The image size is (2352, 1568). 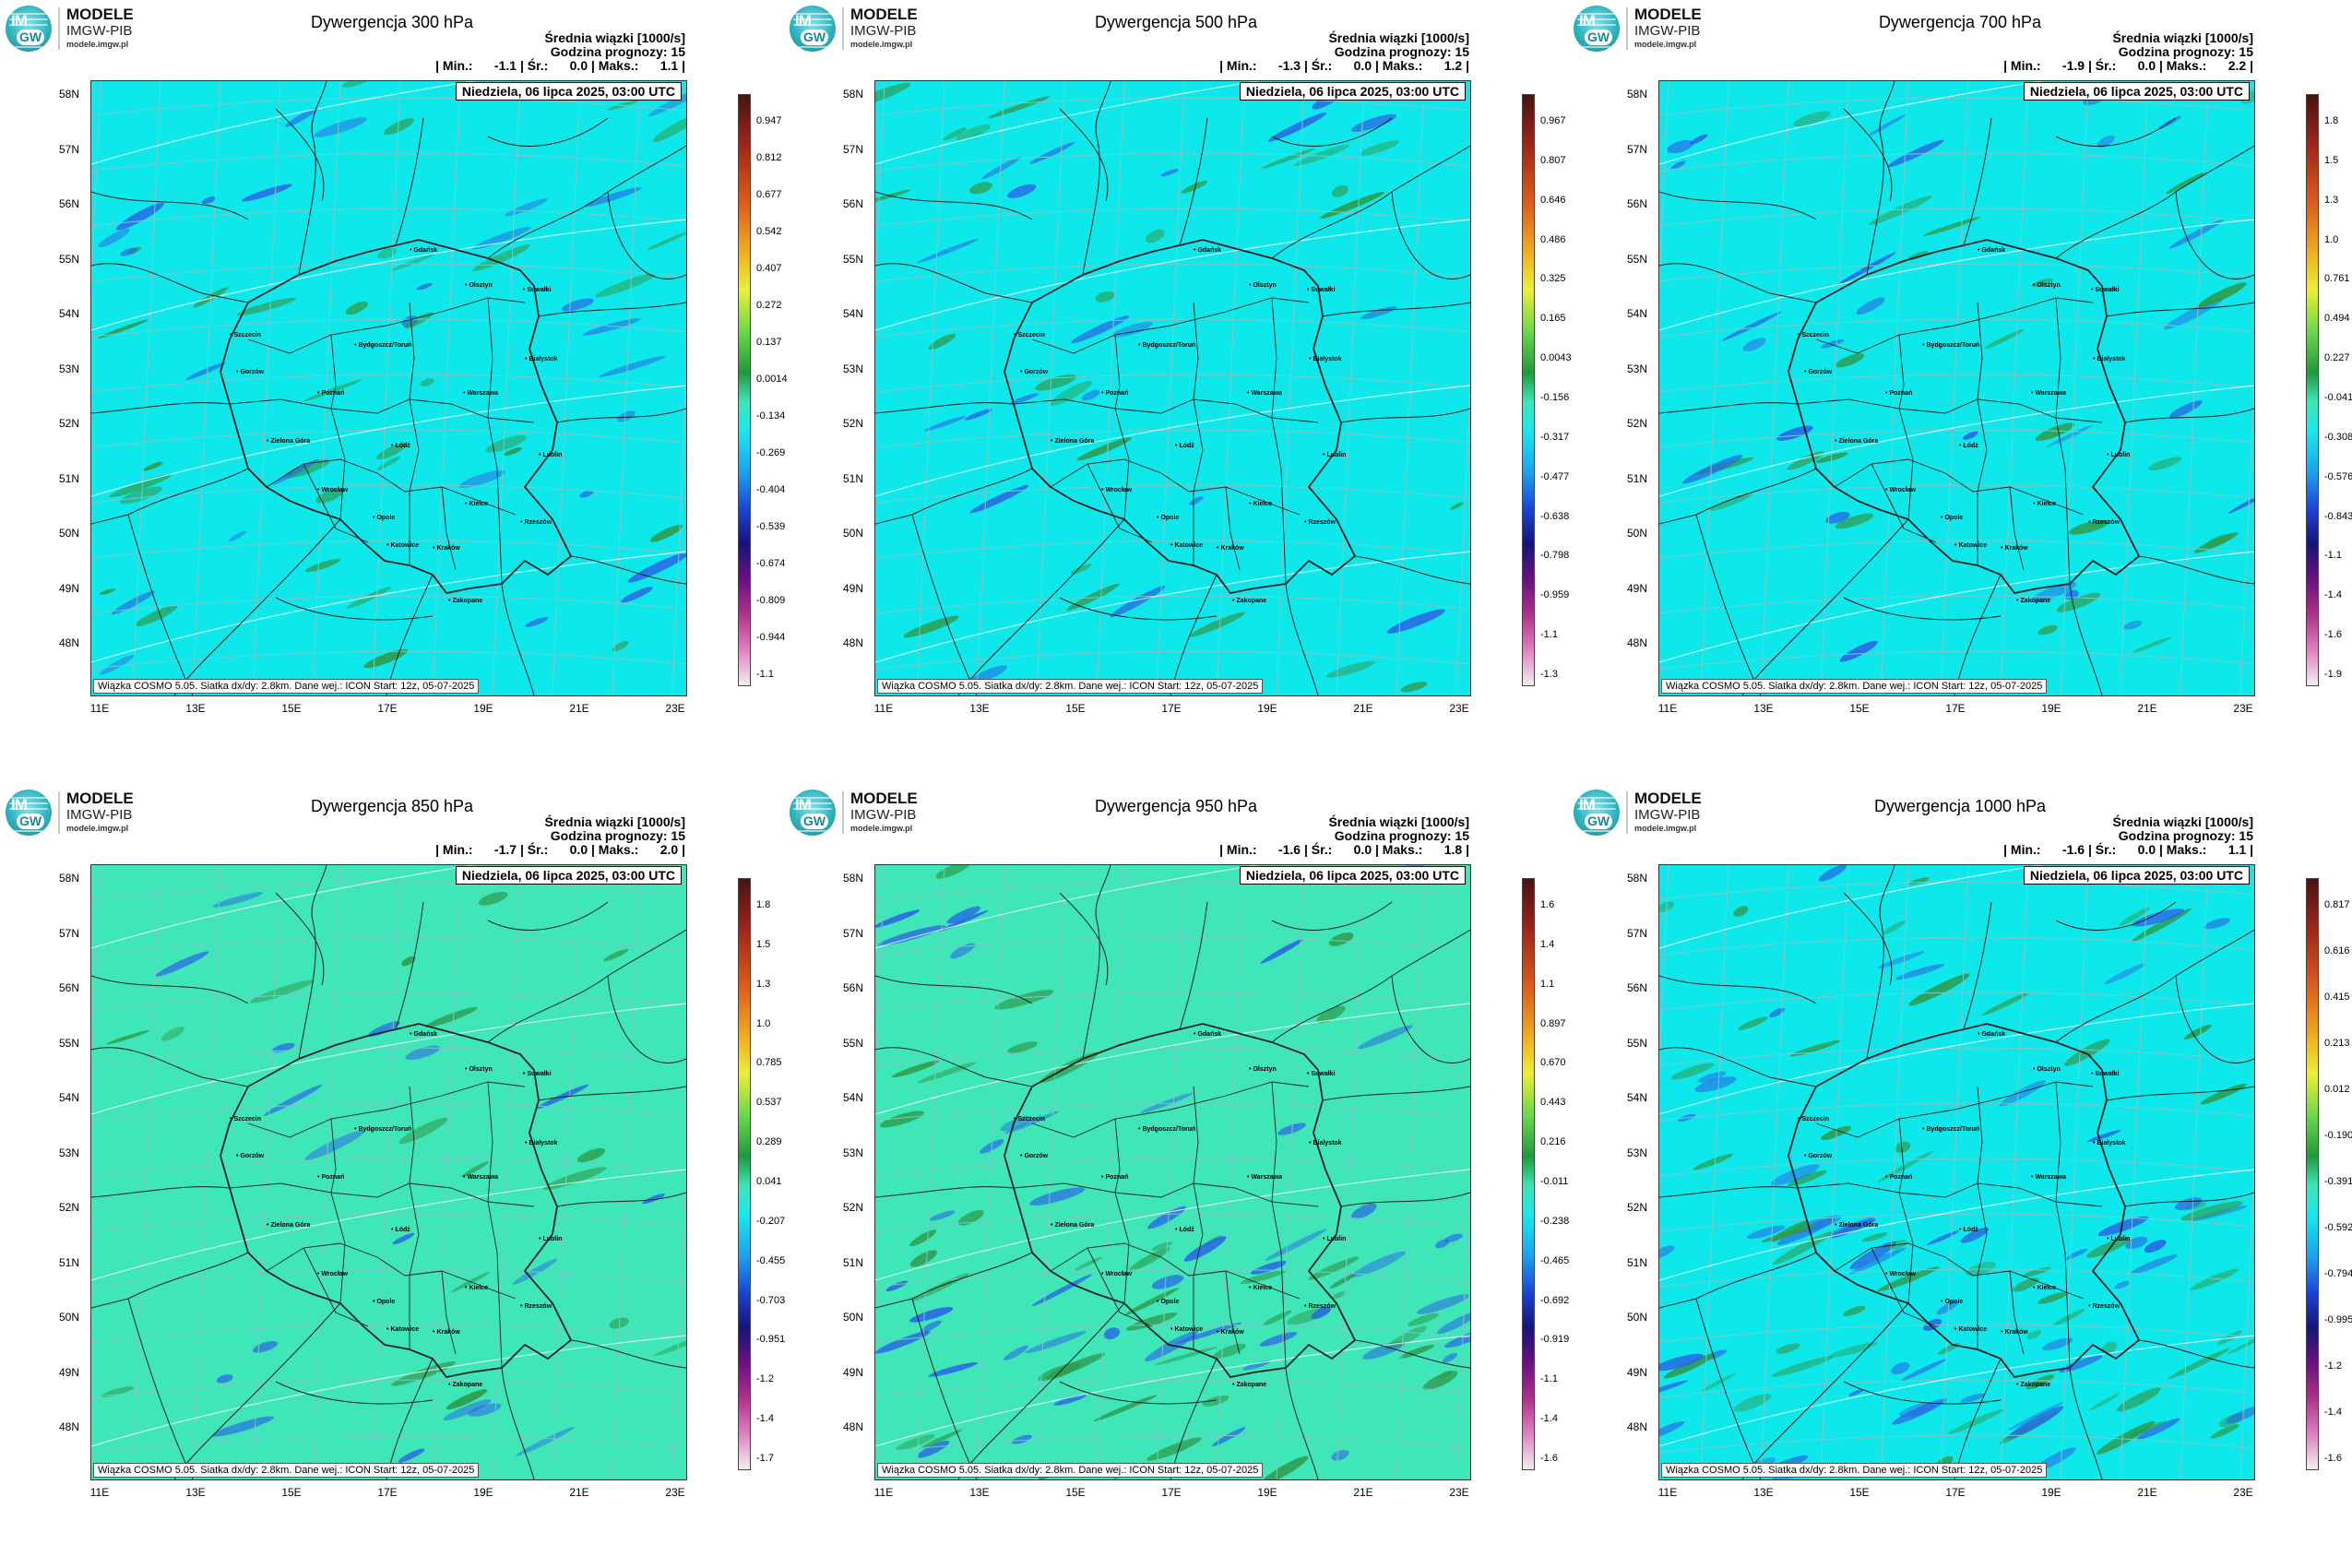 I want to click on city-label: Kielce, so click(x=2045, y=504).